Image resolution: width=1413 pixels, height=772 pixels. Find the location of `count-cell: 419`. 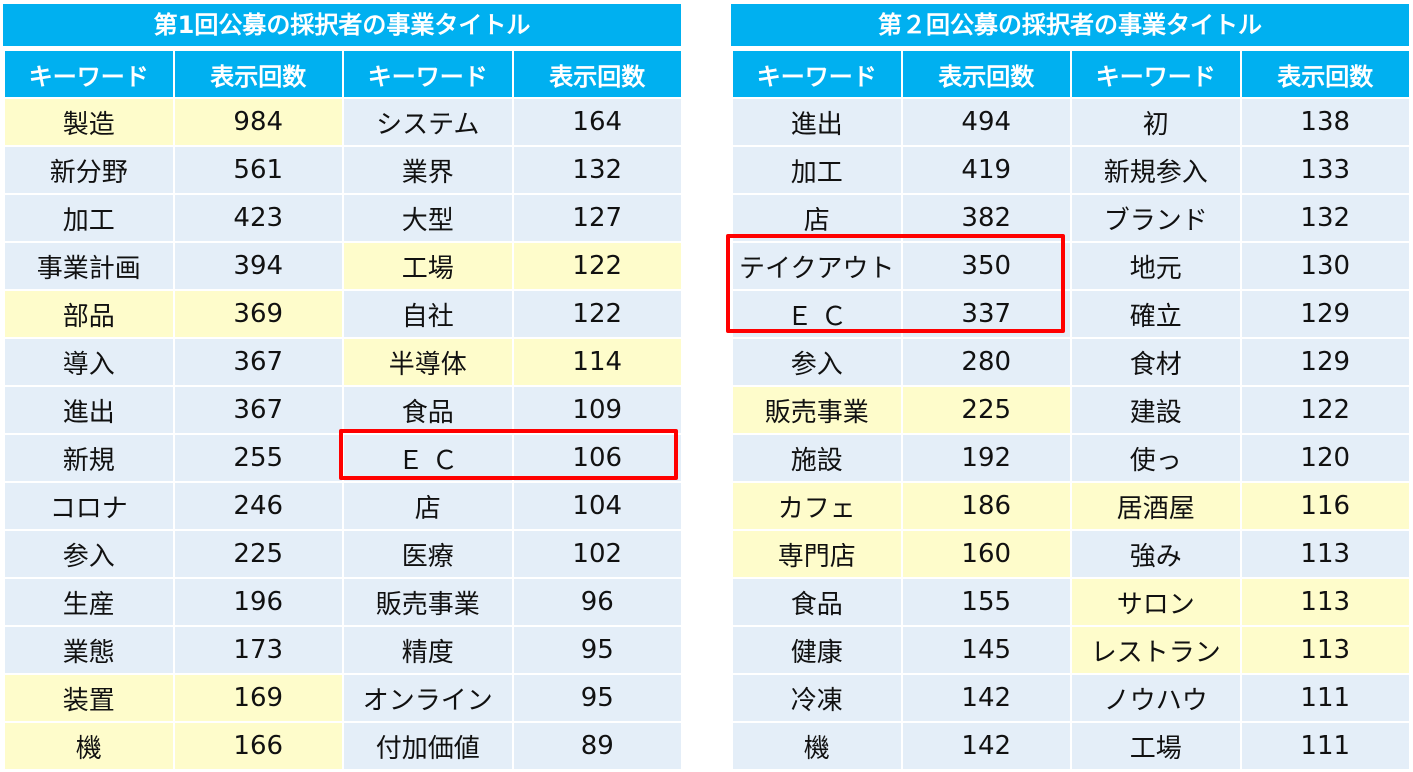

count-cell: 419 is located at coordinates (986, 170).